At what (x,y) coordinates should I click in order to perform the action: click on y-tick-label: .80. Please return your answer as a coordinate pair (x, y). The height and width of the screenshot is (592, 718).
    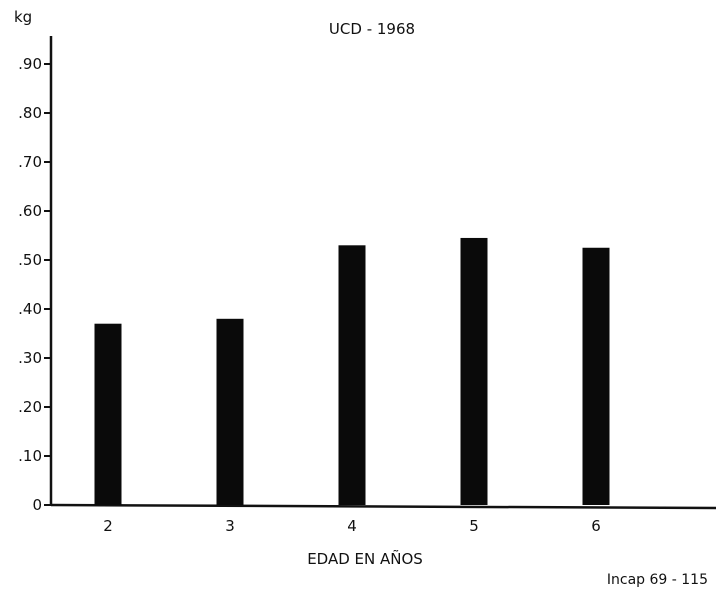
    Looking at the image, I should click on (30, 113).